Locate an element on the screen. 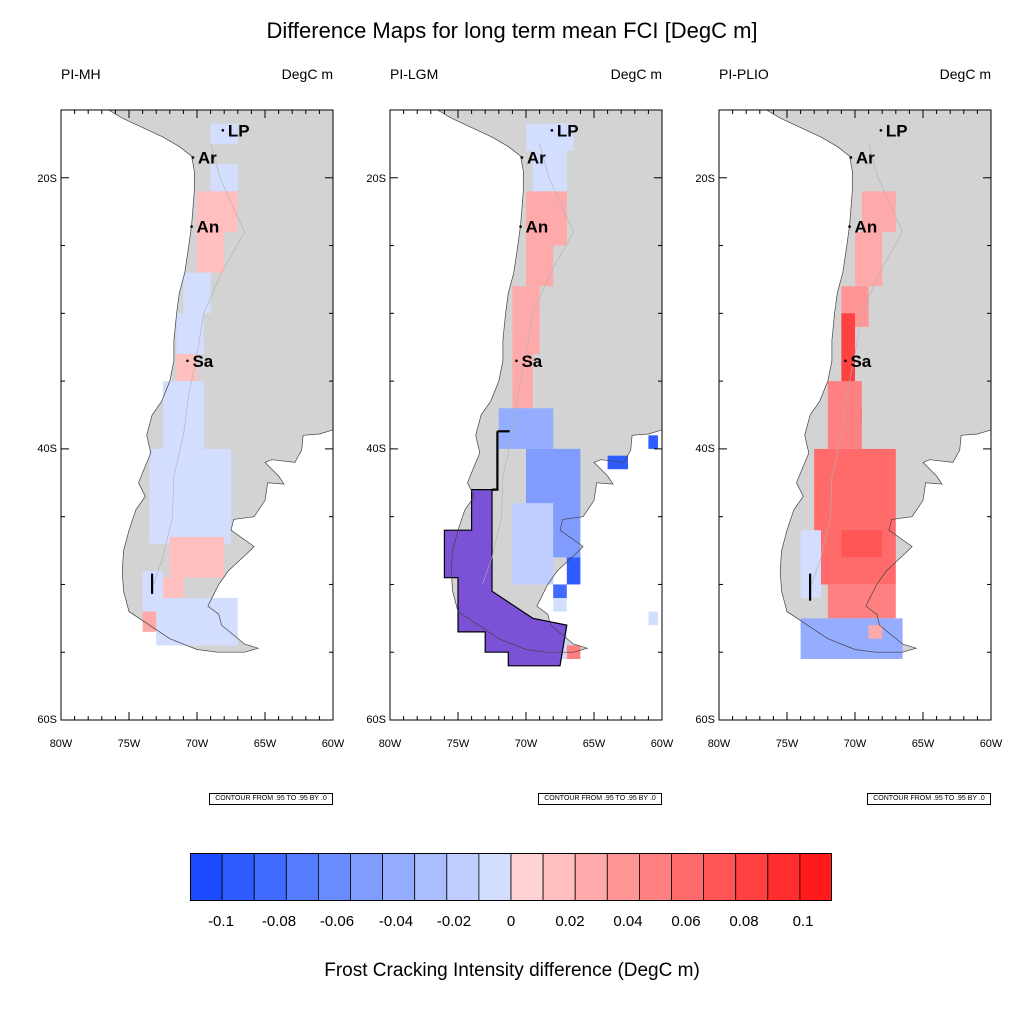 This screenshot has width=1024, height=1024. colorbar is located at coordinates (511, 877).